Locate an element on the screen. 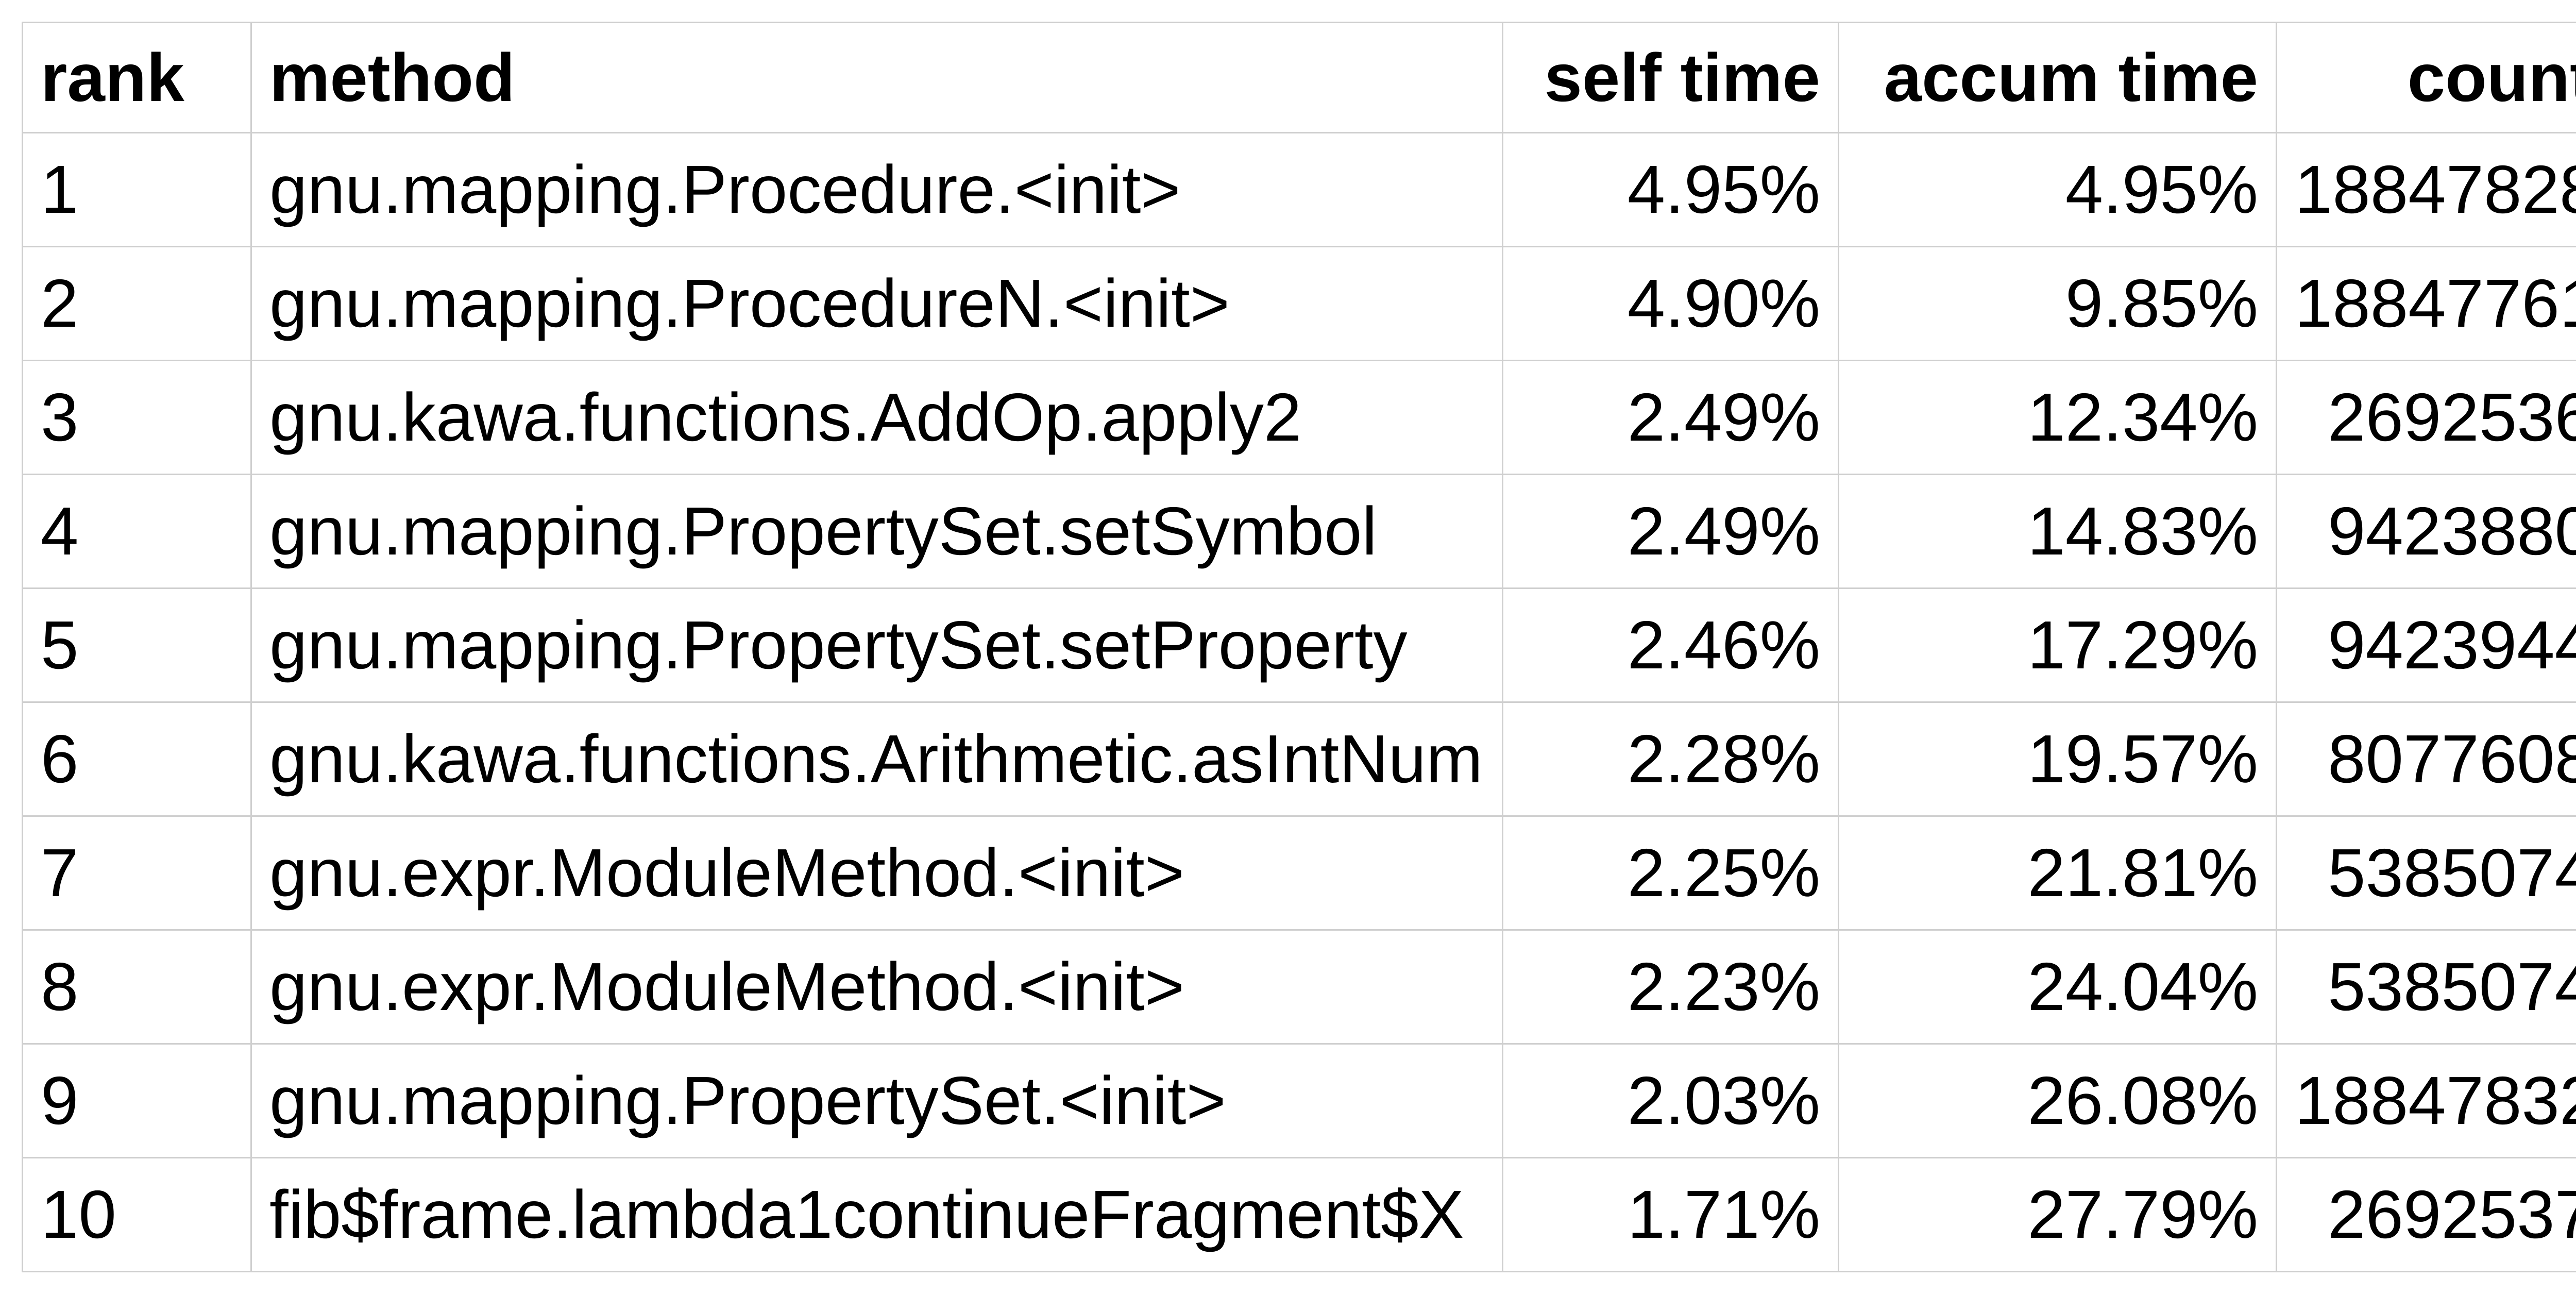  rank-cell: 8 is located at coordinates (137, 987).